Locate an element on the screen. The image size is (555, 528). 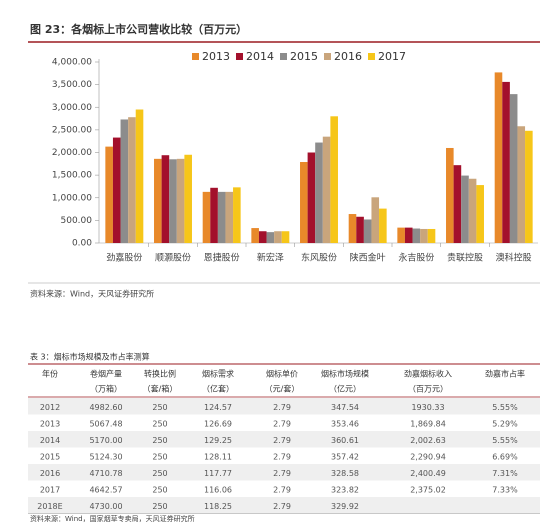
table-cell: 124.57 is located at coordinates (218, 407).